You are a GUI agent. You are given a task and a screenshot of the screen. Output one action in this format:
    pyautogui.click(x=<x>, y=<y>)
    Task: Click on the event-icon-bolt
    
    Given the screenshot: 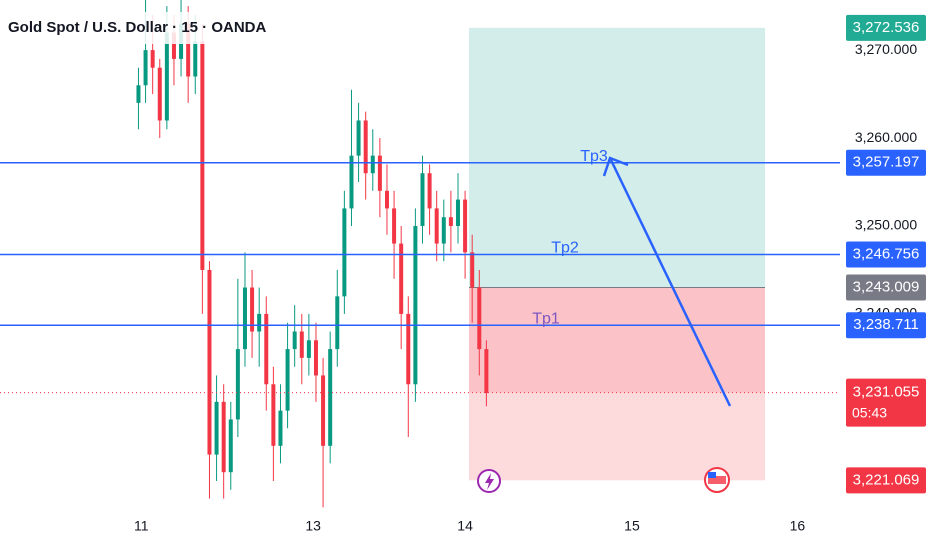 What is the action you would take?
    pyautogui.click(x=489, y=481)
    